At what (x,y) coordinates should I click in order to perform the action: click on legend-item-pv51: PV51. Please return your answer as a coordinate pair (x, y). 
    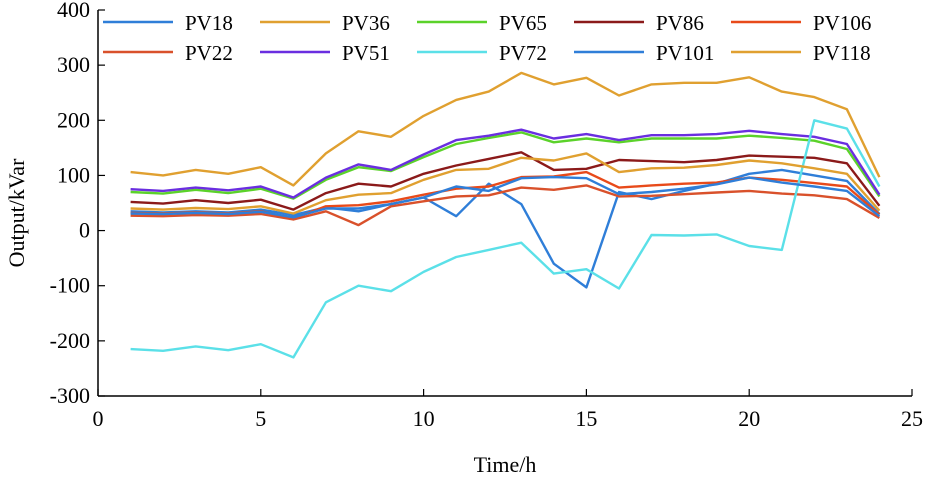
    Looking at the image, I should click on (325, 53).